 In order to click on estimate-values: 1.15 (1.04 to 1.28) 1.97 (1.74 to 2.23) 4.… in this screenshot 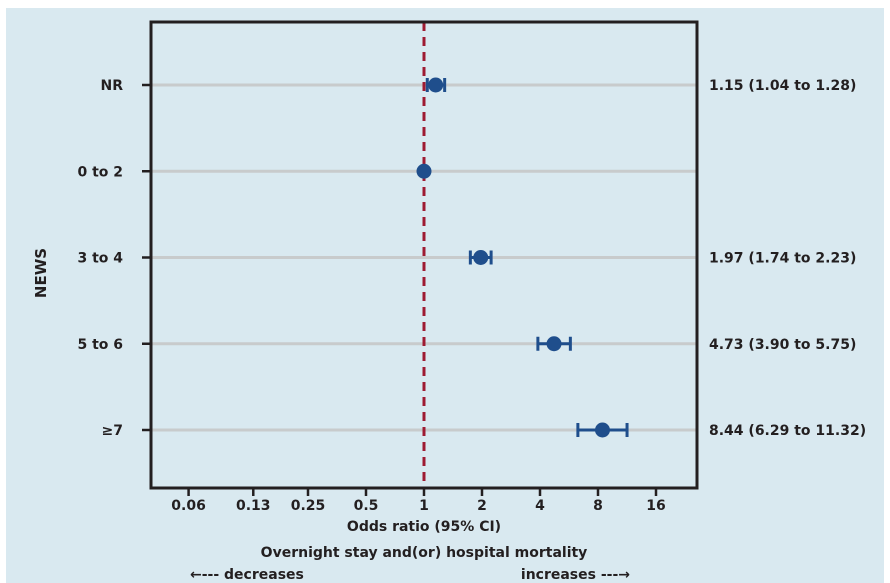, I will do `click(787, 258)`.